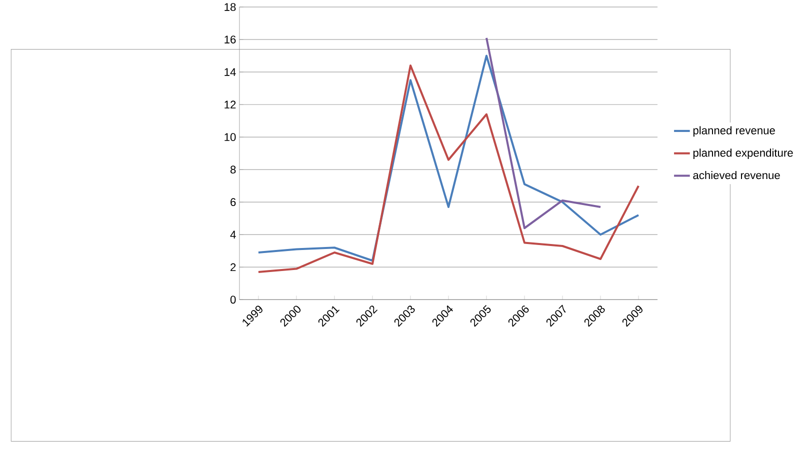  I want to click on legend-label: planned revenue, so click(734, 131).